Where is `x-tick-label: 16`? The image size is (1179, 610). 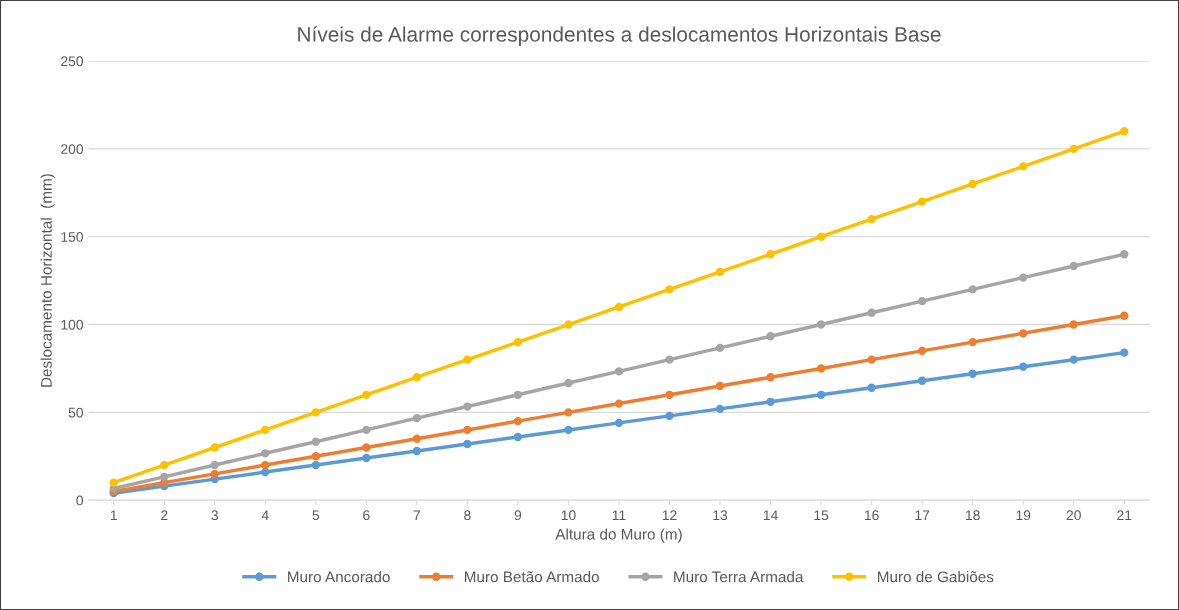
x-tick-label: 16 is located at coordinates (871, 515).